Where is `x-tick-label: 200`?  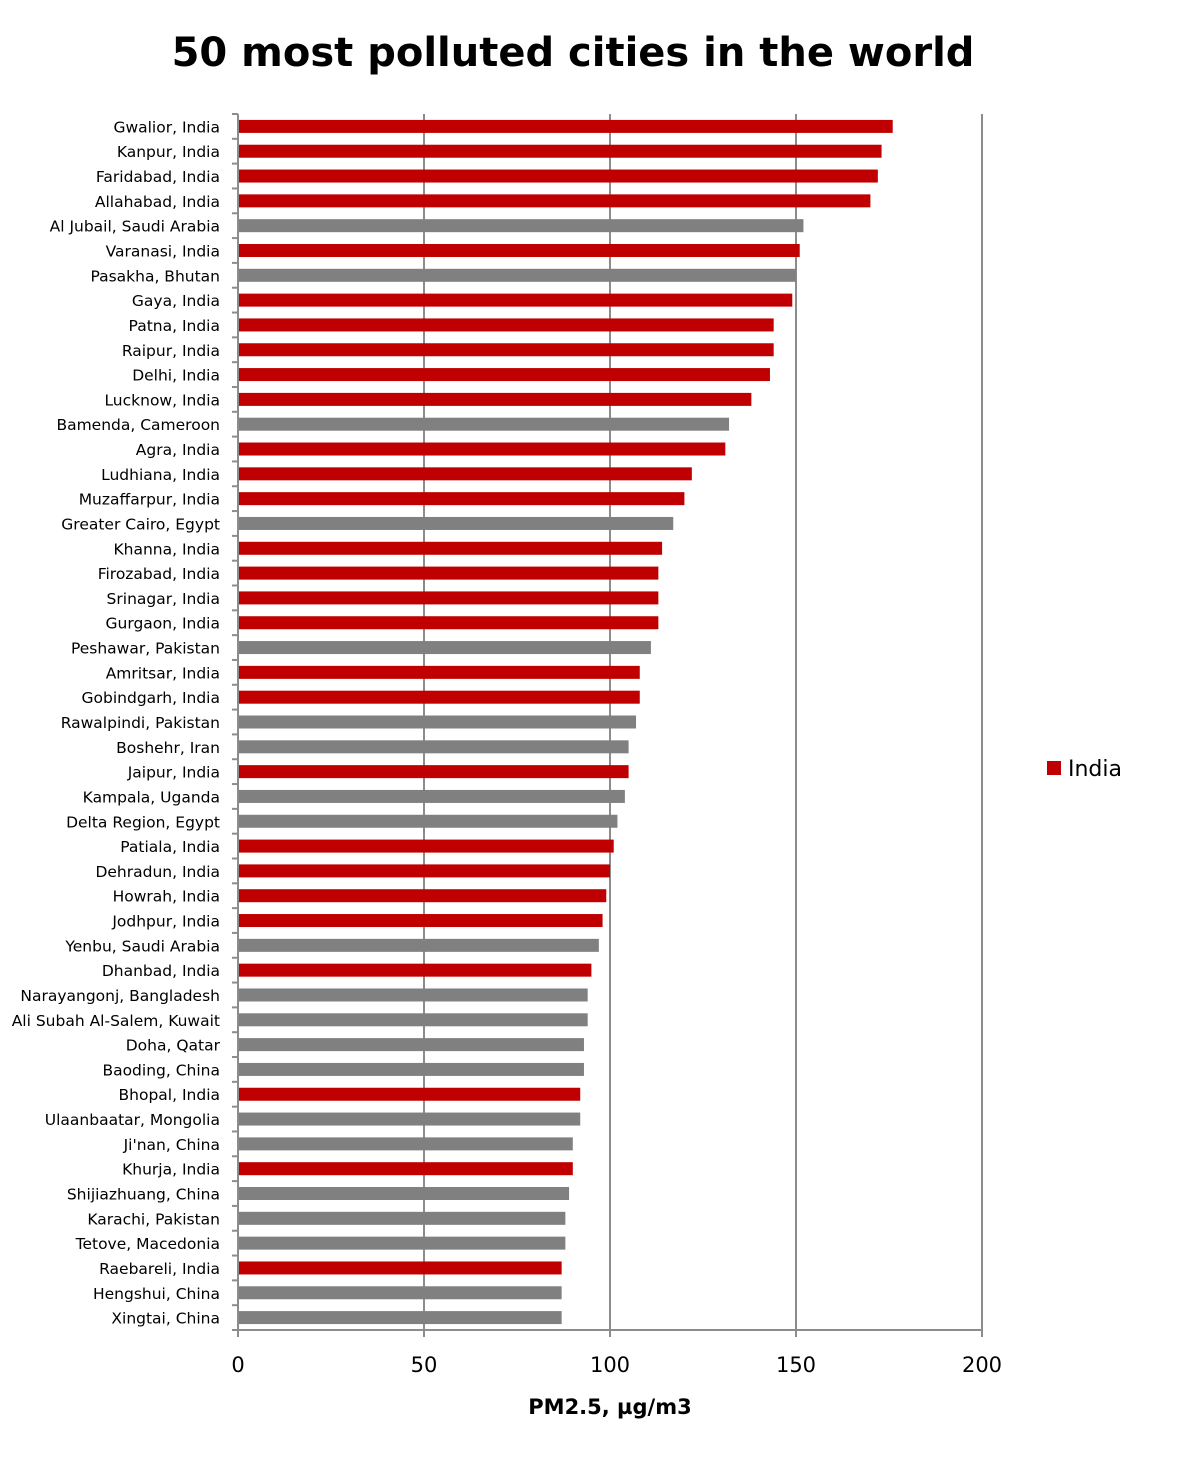
x-tick-label: 200 is located at coordinates (982, 1365).